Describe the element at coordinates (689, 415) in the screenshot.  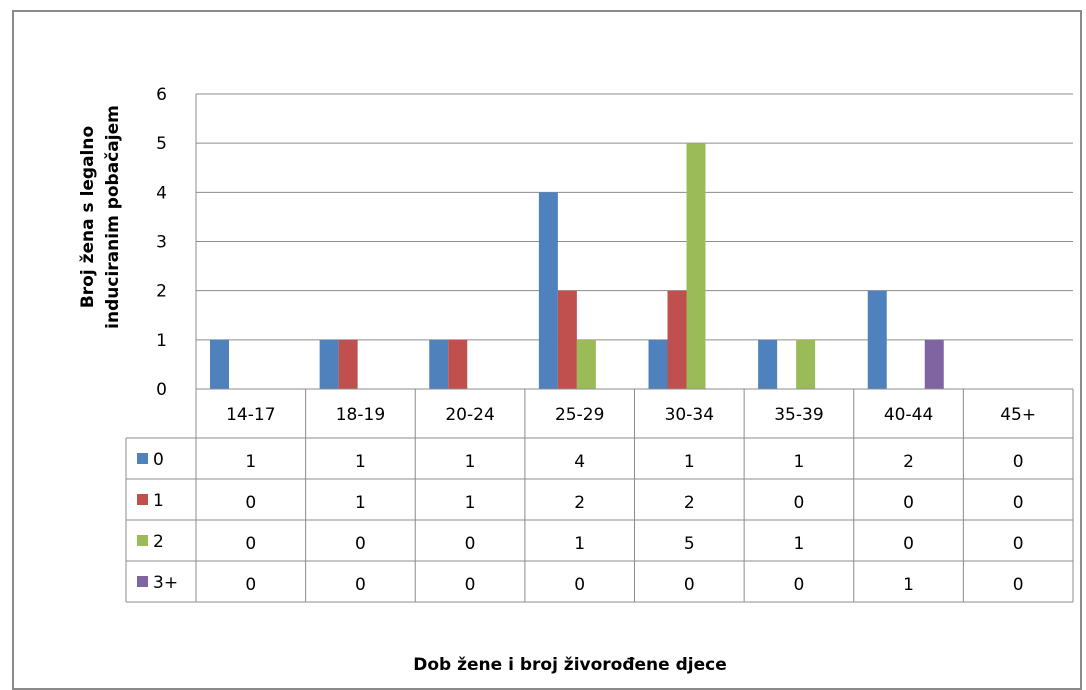
I see `x-tick-label: 30-34` at that location.